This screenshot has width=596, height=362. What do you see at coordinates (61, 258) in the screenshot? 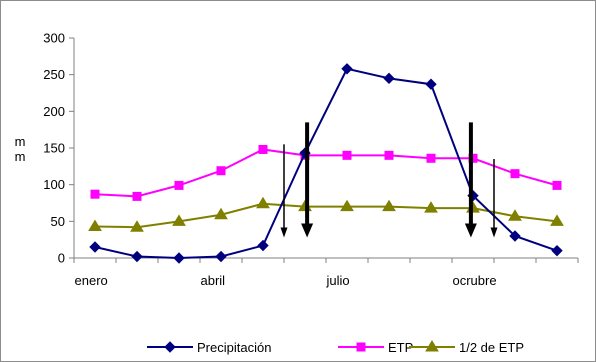
I see `y-tick-label: 0` at bounding box center [61, 258].